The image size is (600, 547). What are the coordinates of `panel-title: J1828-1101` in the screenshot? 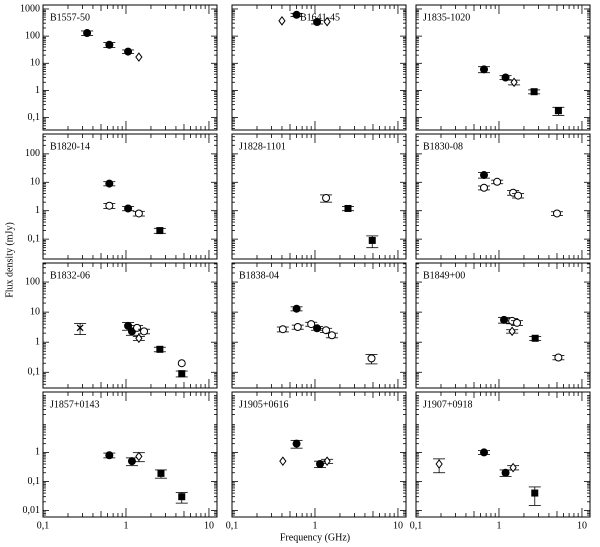 It's located at (262, 146).